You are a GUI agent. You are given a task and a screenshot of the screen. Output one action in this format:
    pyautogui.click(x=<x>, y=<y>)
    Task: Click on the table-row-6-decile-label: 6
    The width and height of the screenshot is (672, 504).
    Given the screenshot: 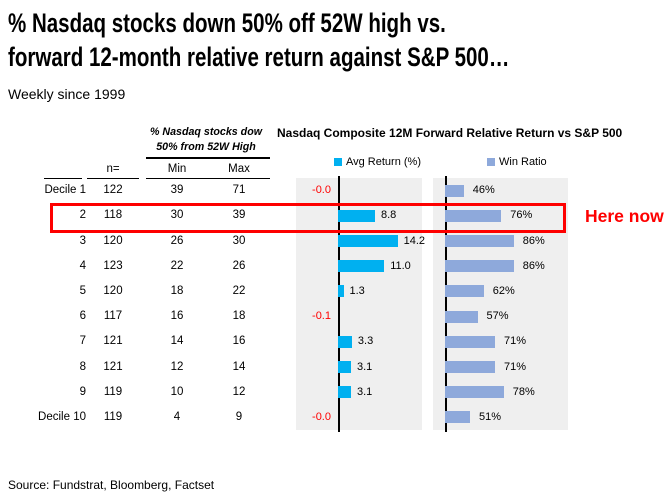 What is the action you would take?
    pyautogui.click(x=82, y=316)
    